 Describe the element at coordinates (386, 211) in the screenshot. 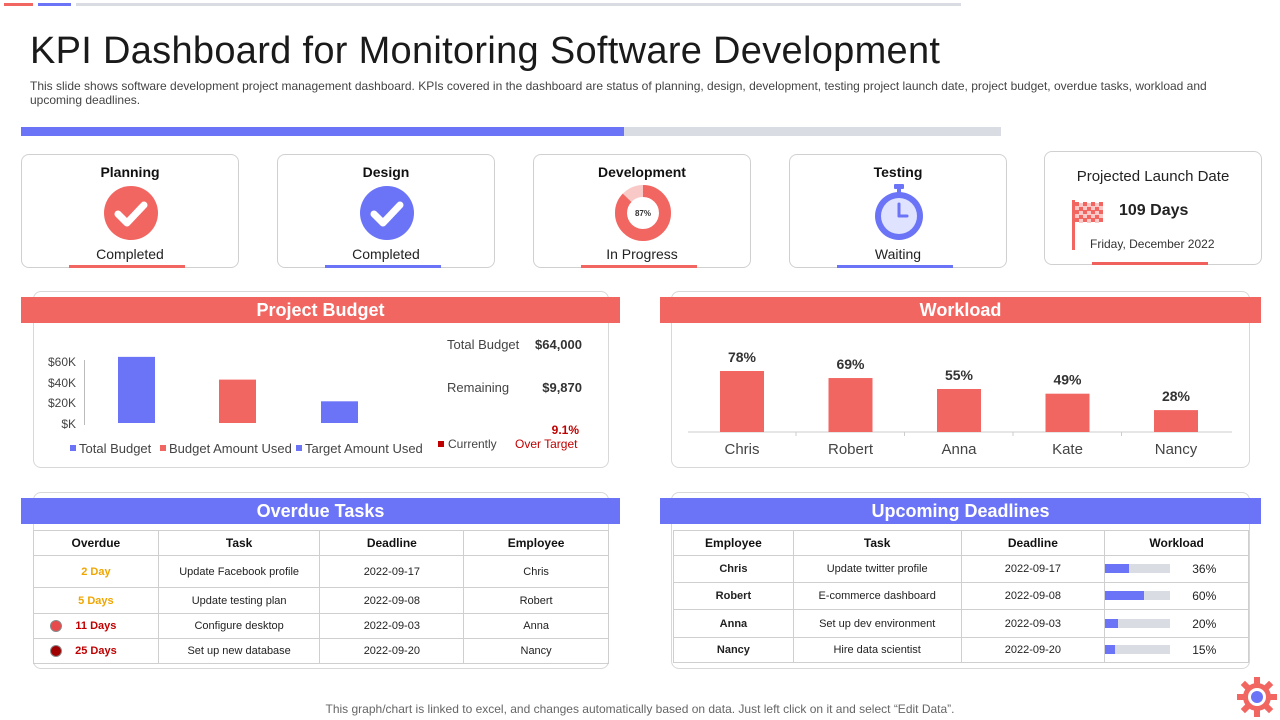

I see `status-card-design: Design Completed` at that location.